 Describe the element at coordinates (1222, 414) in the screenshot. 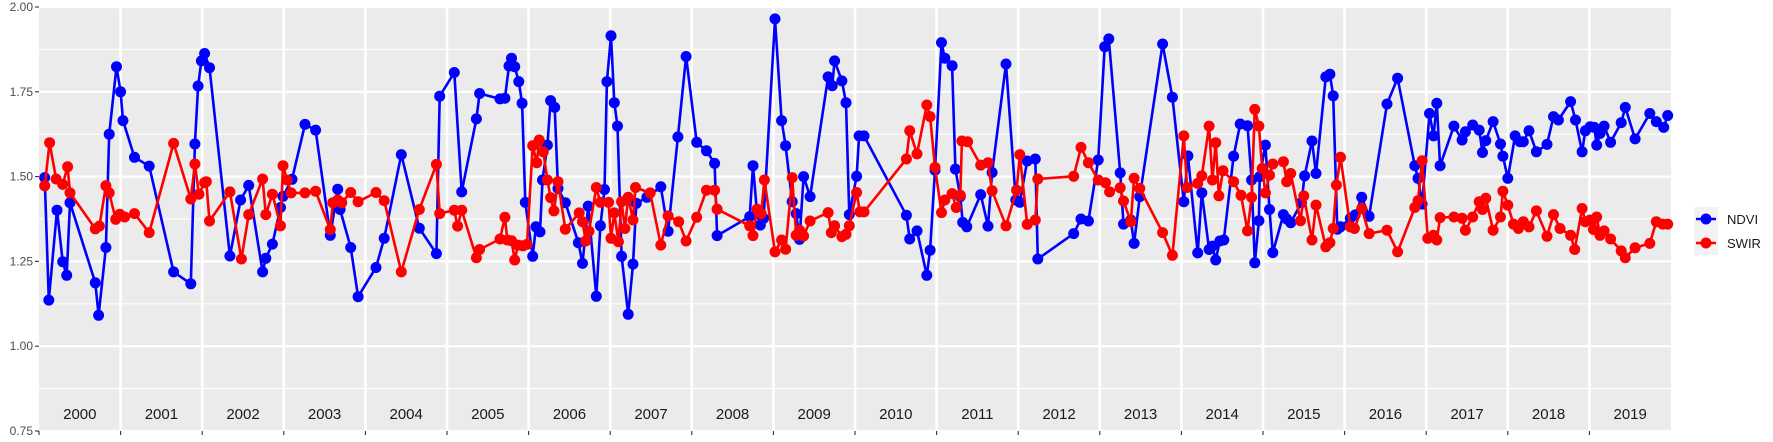

I see `year-label: 2014` at that location.